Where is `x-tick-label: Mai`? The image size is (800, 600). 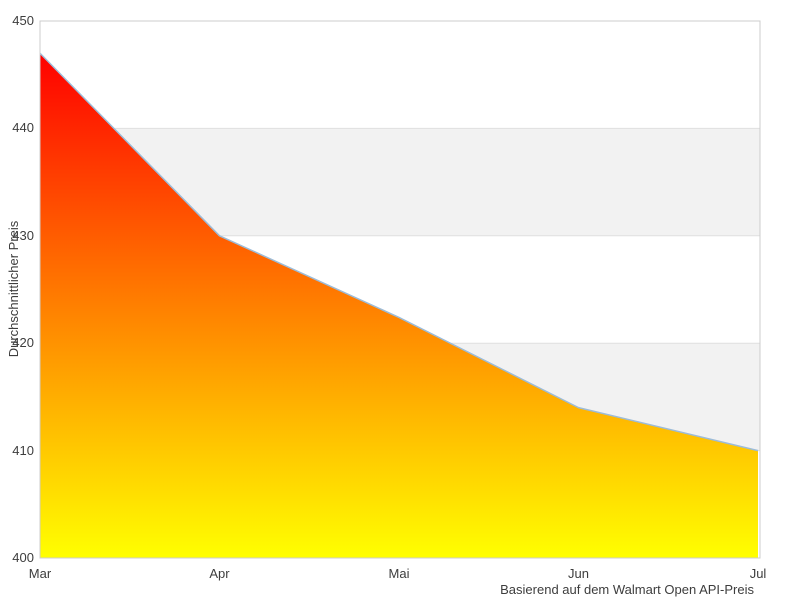 x-tick-label: Mai is located at coordinates (399, 573).